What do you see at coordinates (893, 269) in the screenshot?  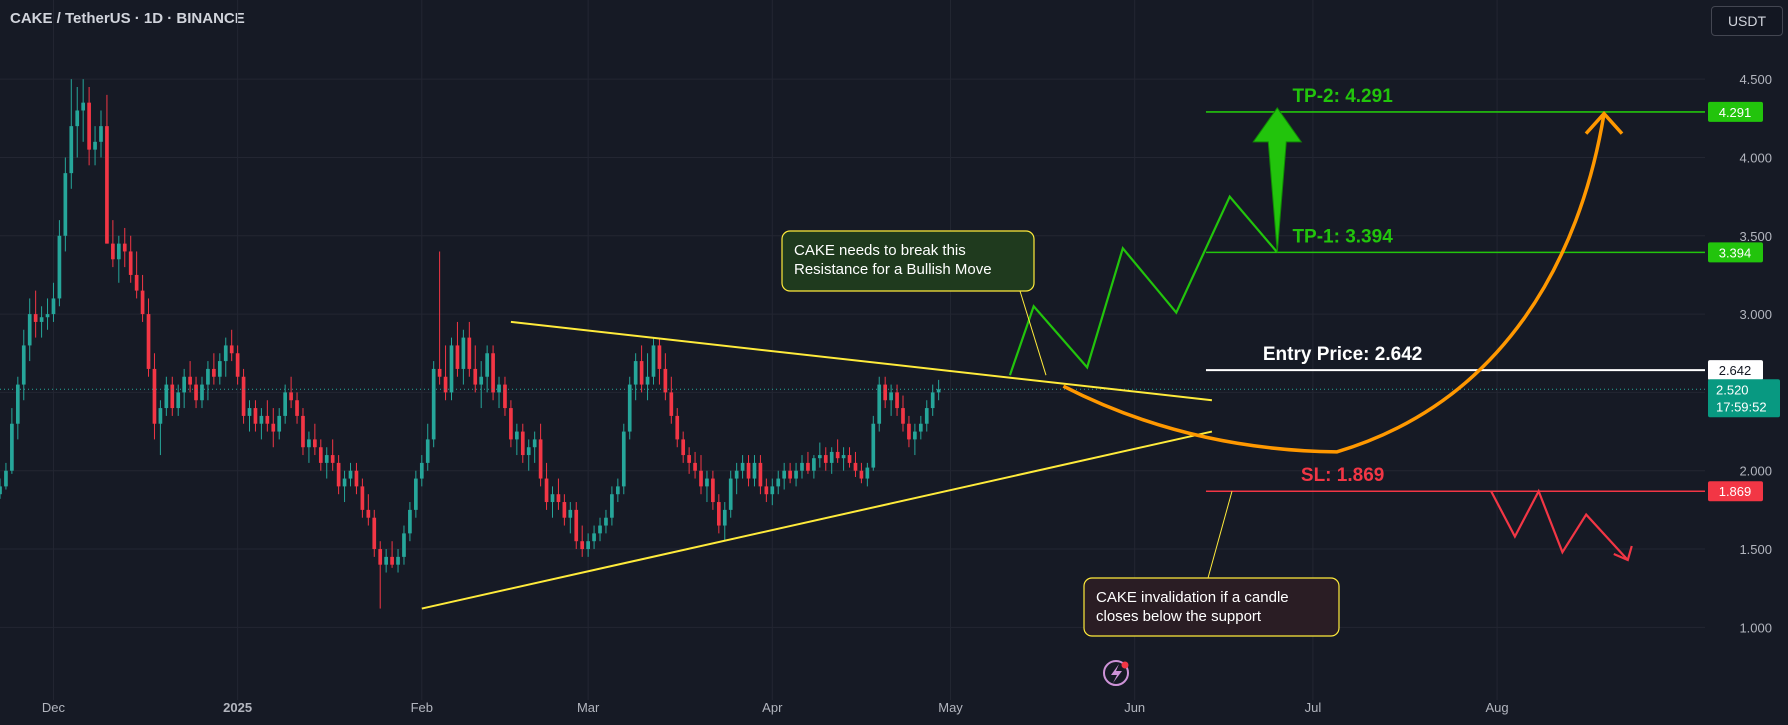 I see `resistance-note-line: Resistance for a Bullish Move` at bounding box center [893, 269].